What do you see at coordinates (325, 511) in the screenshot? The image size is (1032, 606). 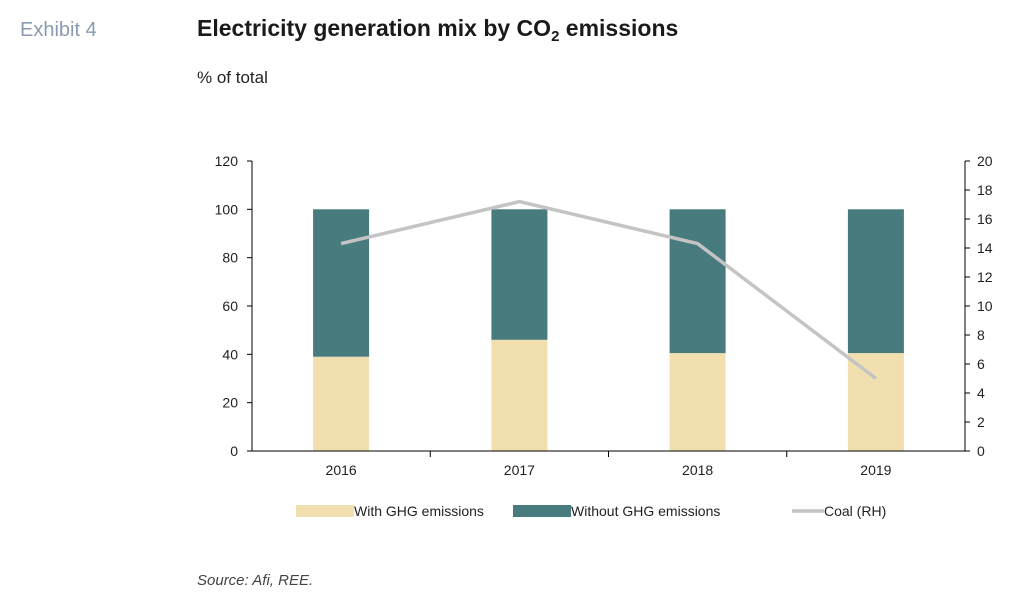 I see `legend-with-ghg-swatch` at bounding box center [325, 511].